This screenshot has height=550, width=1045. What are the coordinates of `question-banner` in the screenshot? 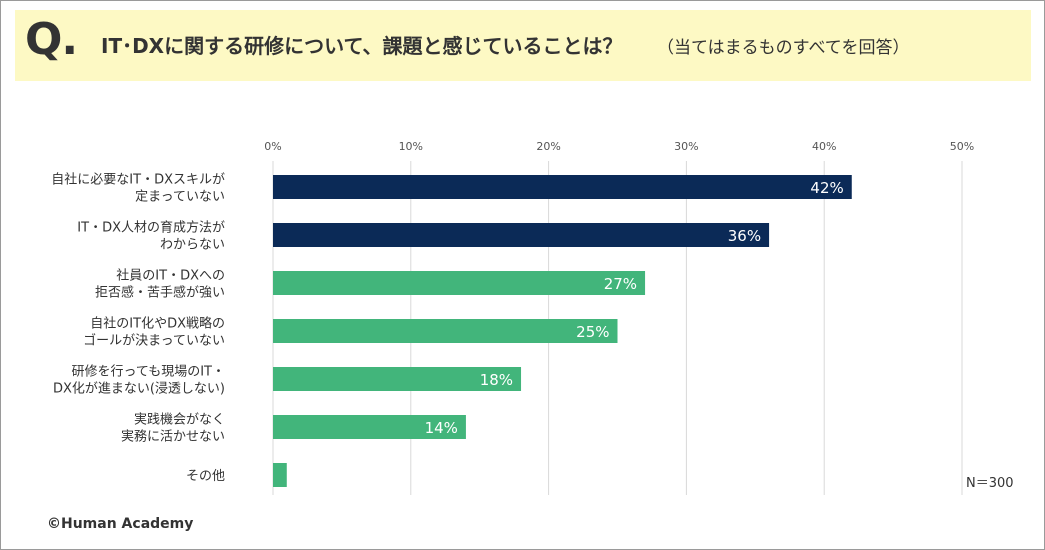 It's located at (523, 45).